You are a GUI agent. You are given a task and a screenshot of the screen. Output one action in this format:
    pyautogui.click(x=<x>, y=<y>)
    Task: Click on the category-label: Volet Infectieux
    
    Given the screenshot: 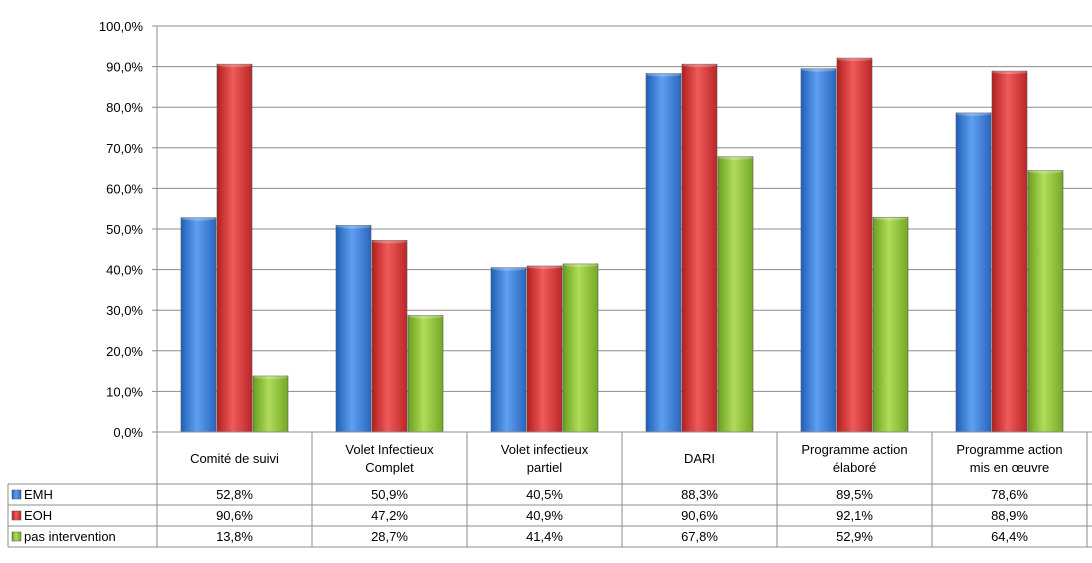 What is the action you would take?
    pyautogui.click(x=389, y=449)
    